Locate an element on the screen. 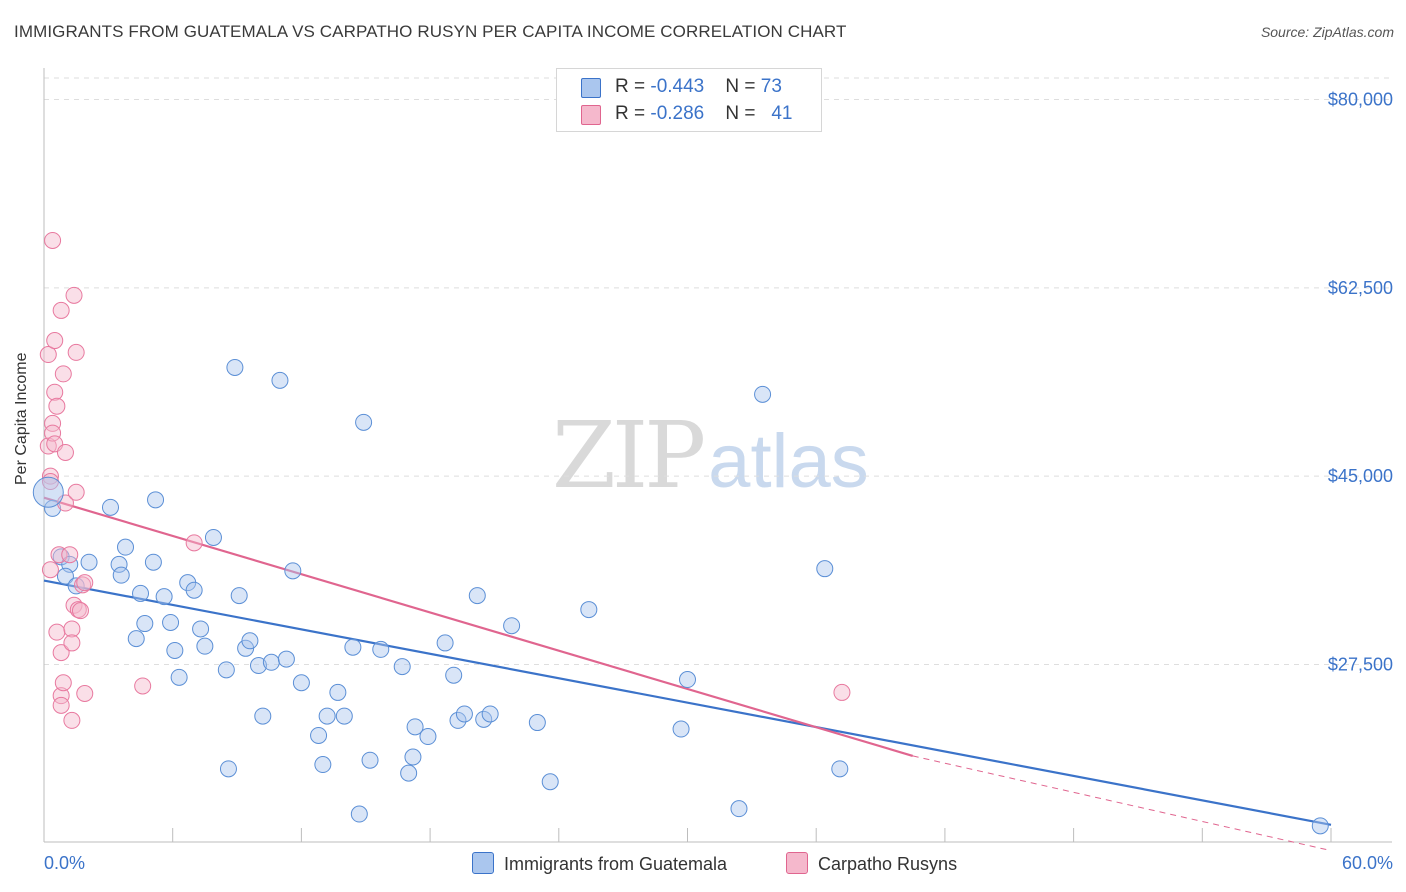 Image resolution: width=1406 pixels, height=892 pixels. bottom-legend-swatch-rusyn is located at coordinates (797, 863).